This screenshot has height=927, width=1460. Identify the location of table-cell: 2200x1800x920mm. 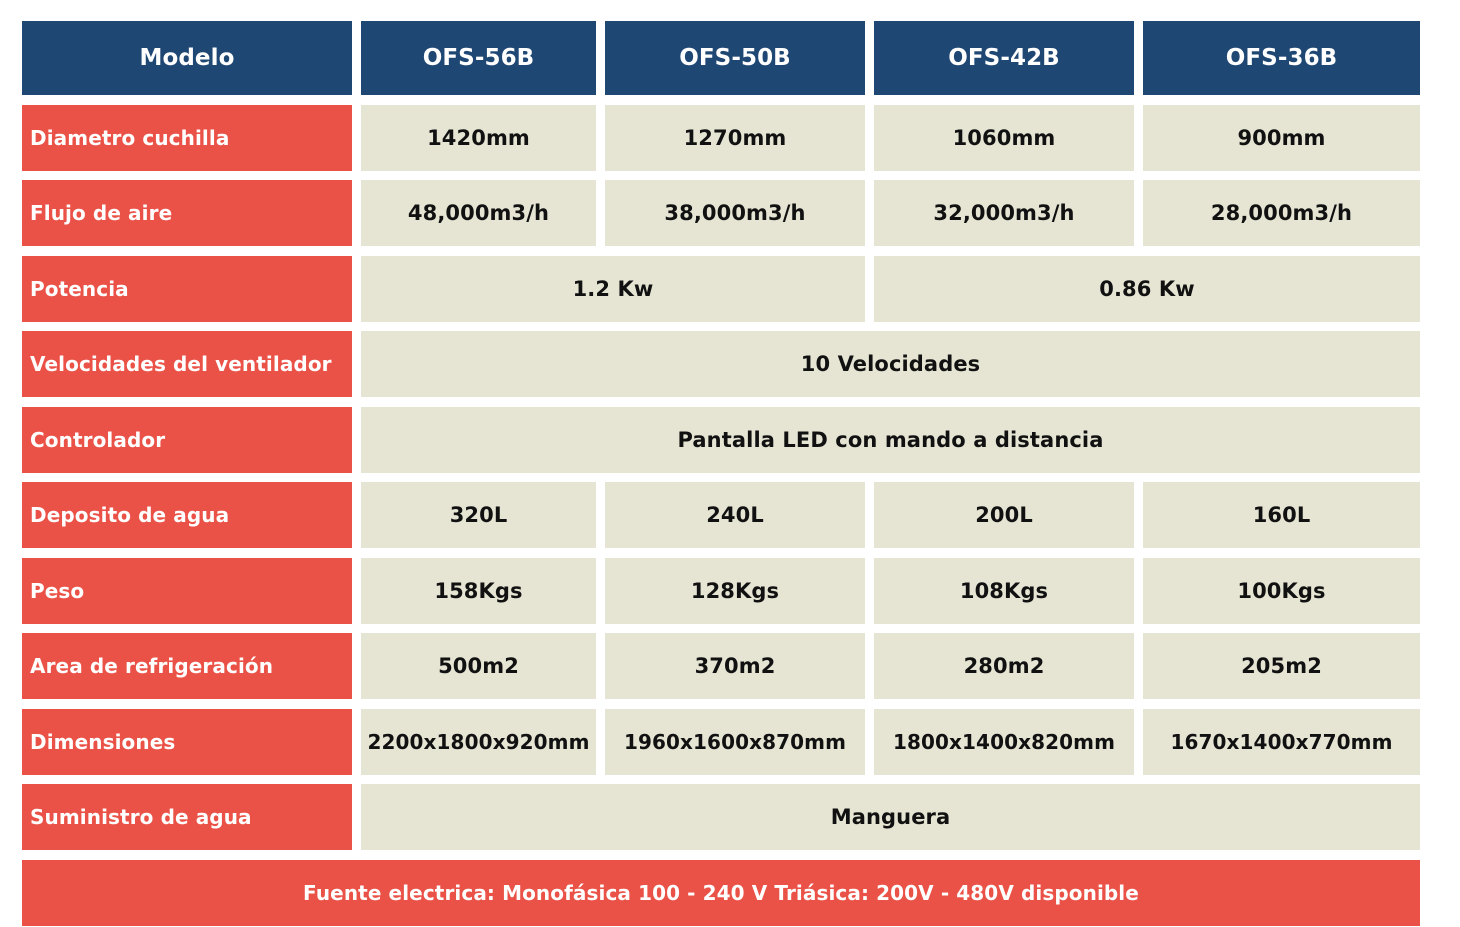
(478, 741).